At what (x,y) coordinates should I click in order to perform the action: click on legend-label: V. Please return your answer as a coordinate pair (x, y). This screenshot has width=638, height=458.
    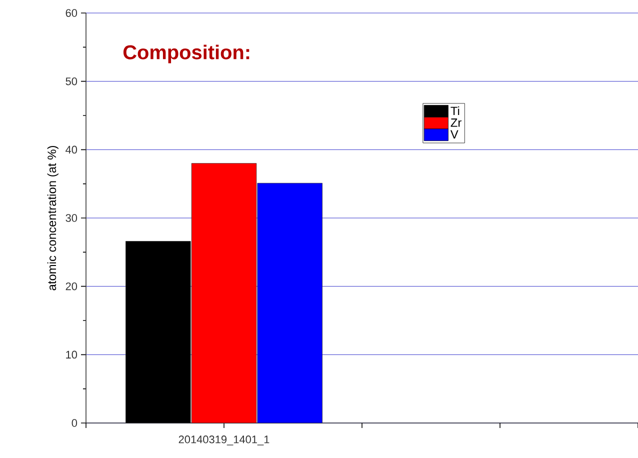
    Looking at the image, I should click on (454, 134).